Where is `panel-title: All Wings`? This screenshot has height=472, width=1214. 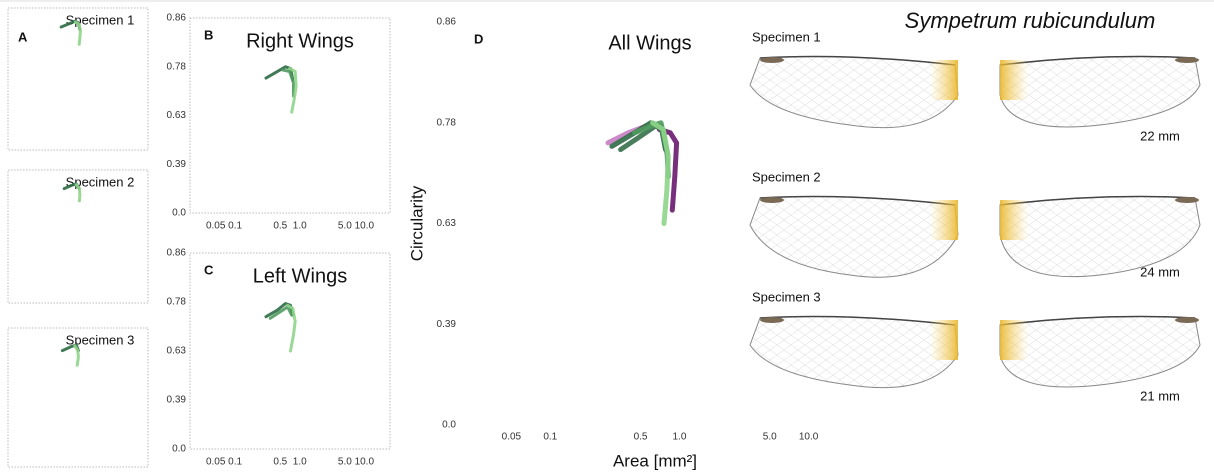 panel-title: All Wings is located at coordinates (649, 43).